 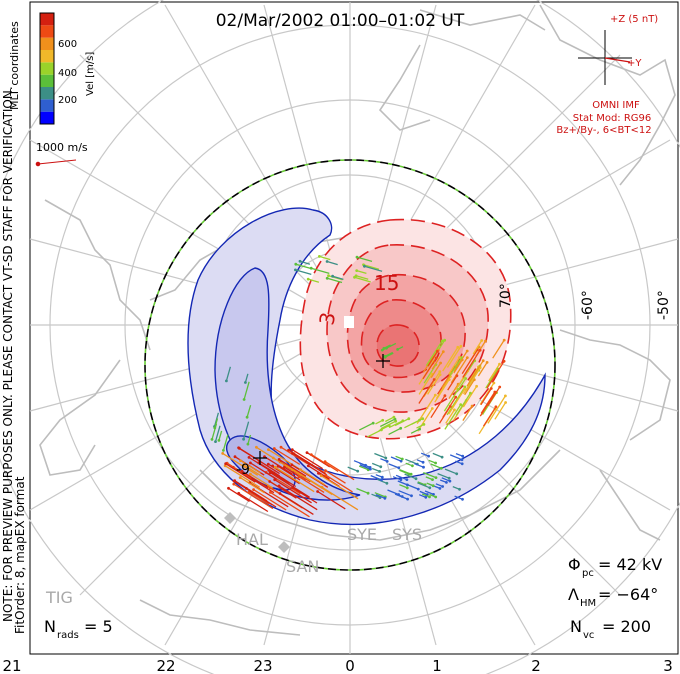 I want to click on station-tig: TIG, so click(x=59, y=597).